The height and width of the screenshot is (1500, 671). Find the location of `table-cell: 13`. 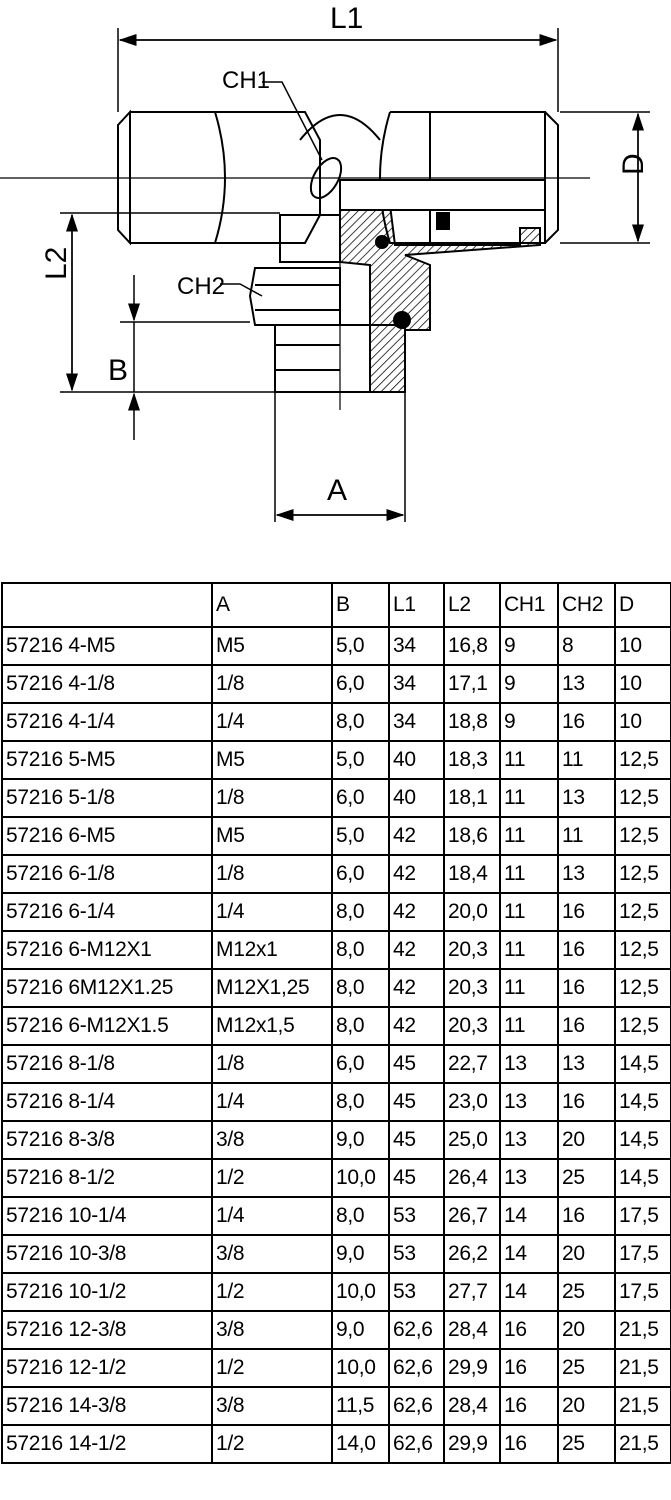

table-cell: 13 is located at coordinates (586, 798).